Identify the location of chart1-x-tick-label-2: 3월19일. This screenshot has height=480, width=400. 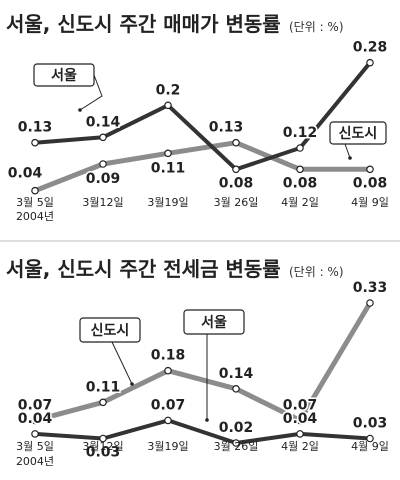
(167, 202).